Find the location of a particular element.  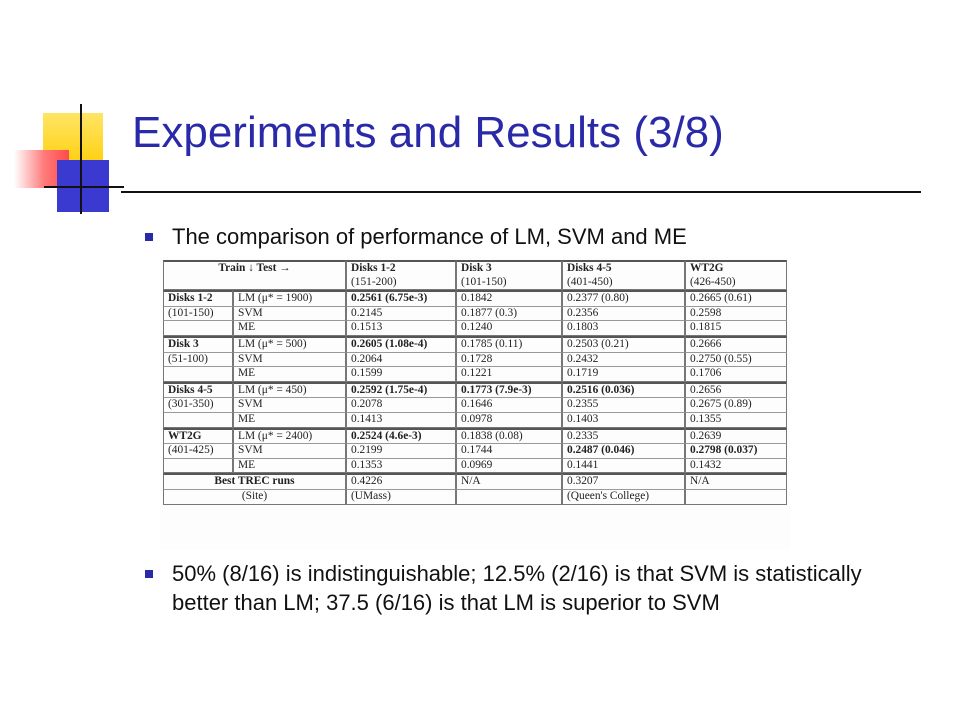

bullet-square-icon is located at coordinates (149, 574).